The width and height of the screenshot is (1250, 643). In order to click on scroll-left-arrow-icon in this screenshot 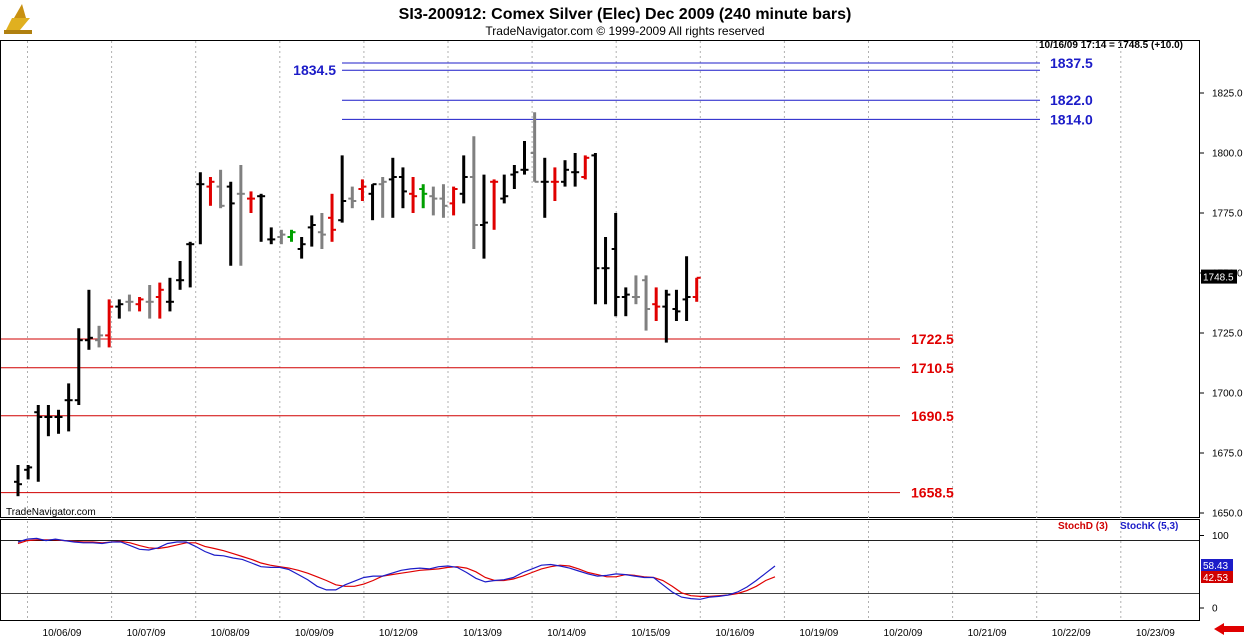, I will do `click(1229, 629)`.